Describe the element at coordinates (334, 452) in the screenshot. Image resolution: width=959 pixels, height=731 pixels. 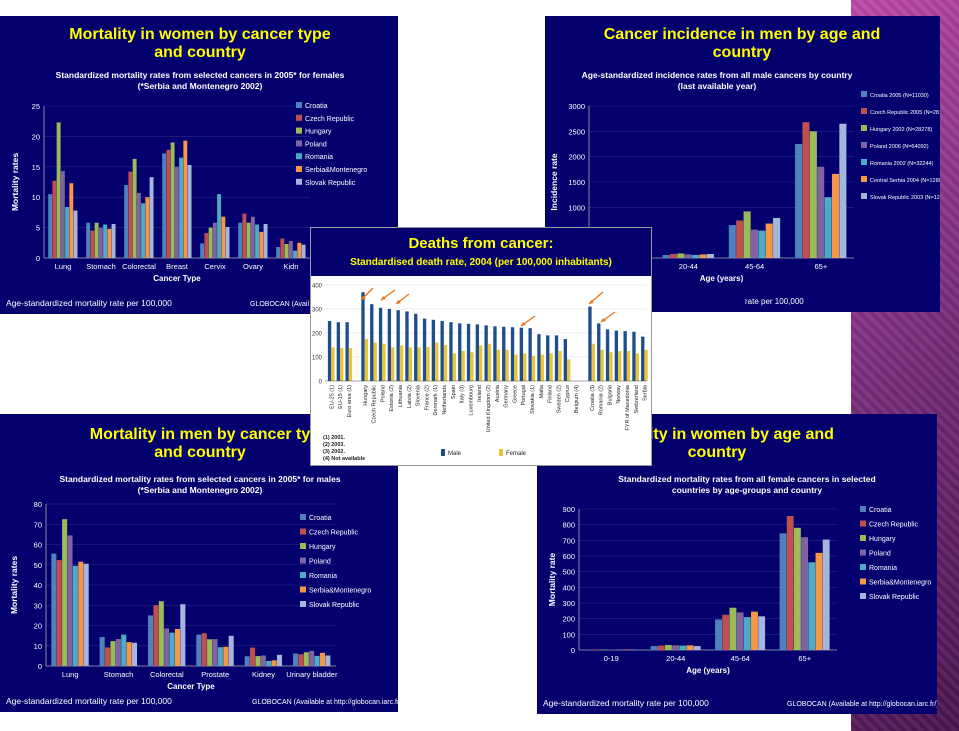
I see `footnote: (3) 2002.` at that location.